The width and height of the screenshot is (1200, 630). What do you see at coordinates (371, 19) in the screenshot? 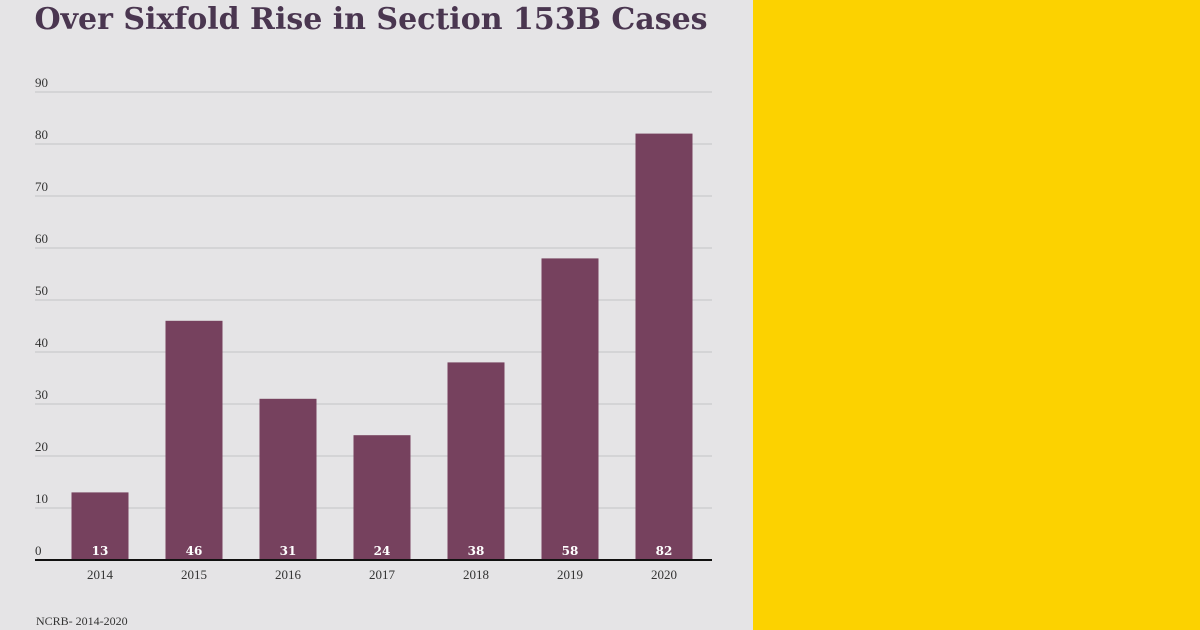
I see `chart-title: Over Sixfold Rise in Section 153B Cases` at bounding box center [371, 19].